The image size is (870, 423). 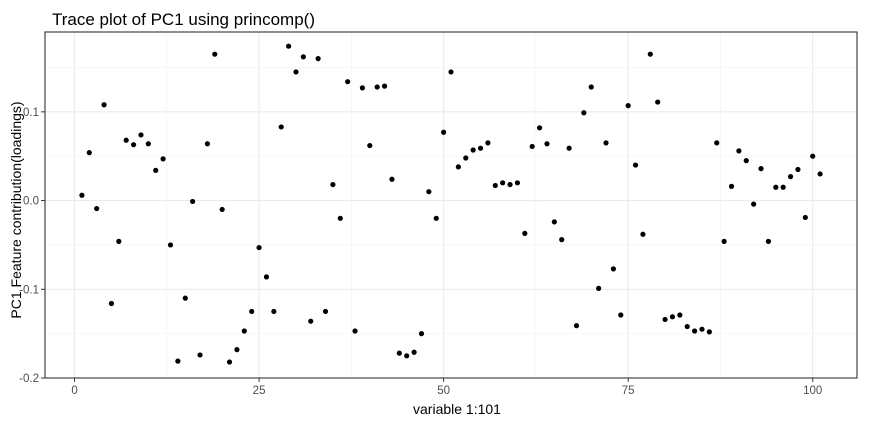 What do you see at coordinates (29, 290) in the screenshot?
I see `y-tick-label: -0.1` at bounding box center [29, 290].